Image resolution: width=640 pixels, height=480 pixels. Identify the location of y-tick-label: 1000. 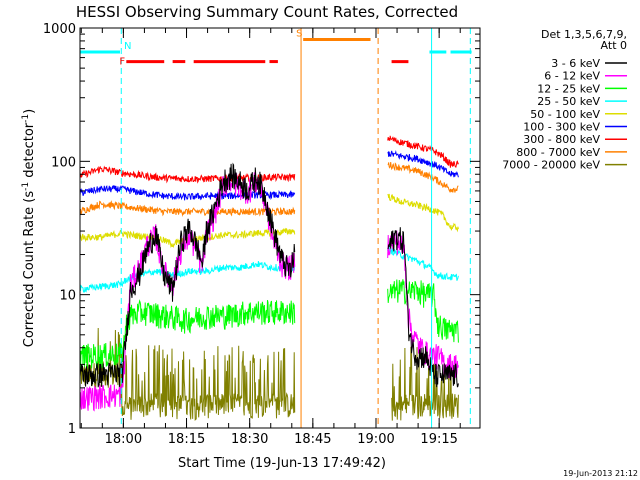
(59, 29).